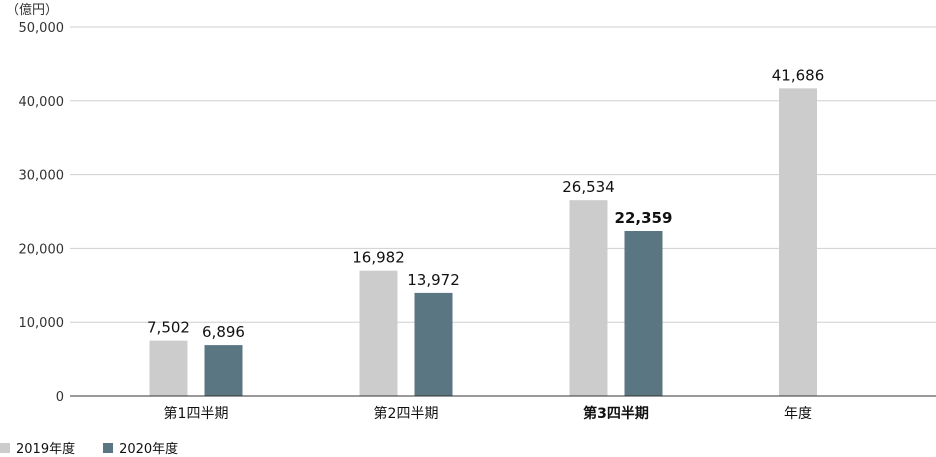 This screenshot has width=936, height=457. Describe the element at coordinates (42, 28) in the screenshot. I see `y-tick-label: 50,000` at that location.